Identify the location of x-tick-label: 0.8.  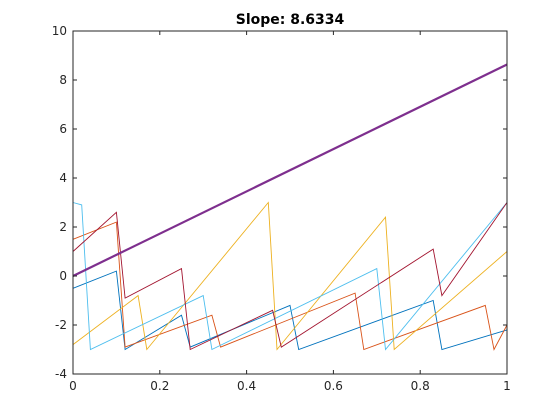
(420, 386).